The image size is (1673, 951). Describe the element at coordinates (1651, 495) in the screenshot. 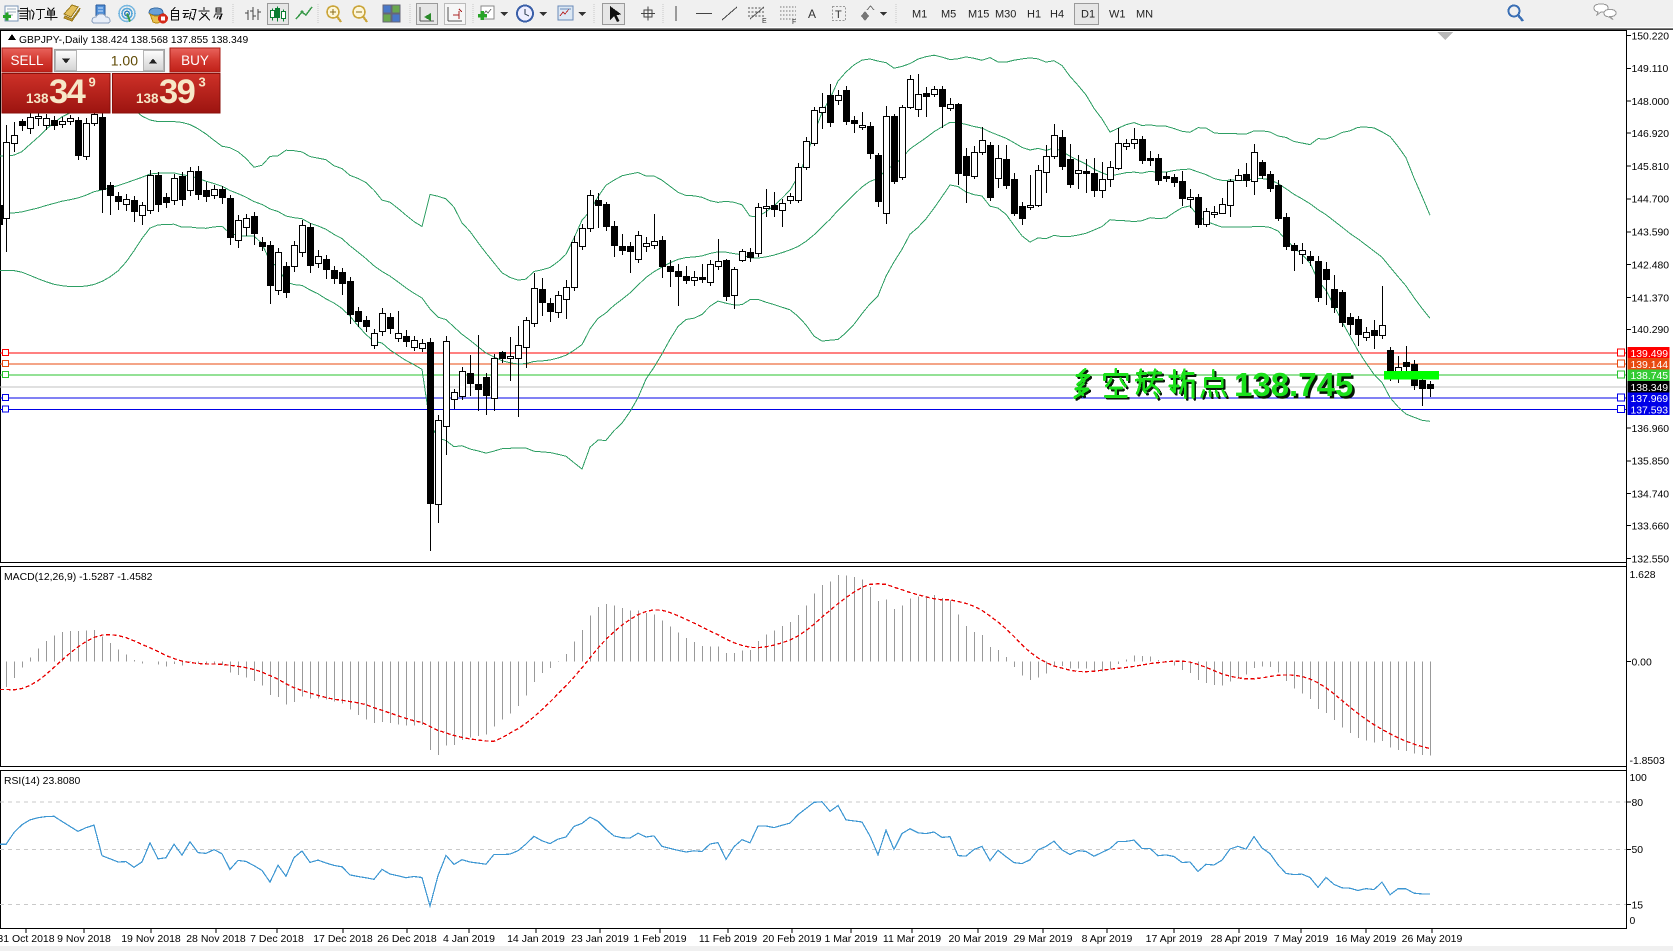

I see `svg-text: 134.740` at that location.